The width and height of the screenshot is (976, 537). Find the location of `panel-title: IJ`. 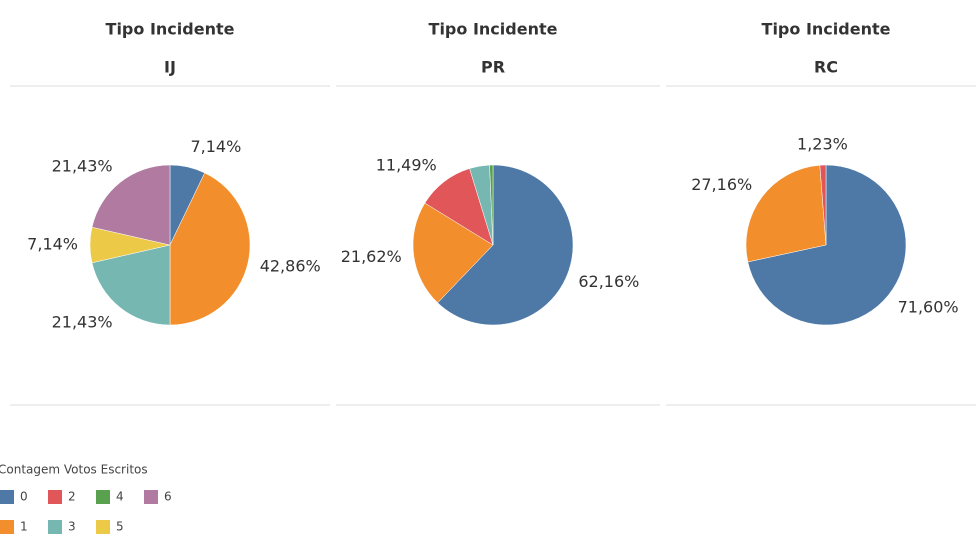

panel-title: IJ is located at coordinates (170, 67).